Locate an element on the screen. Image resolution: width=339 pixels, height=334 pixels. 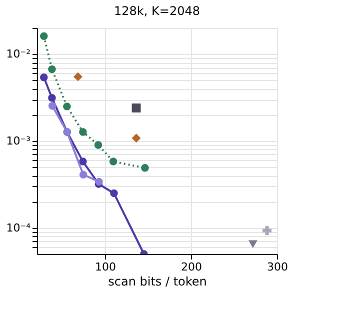
y-tick-label: 10⁻⁴ is located at coordinates (19, 227).